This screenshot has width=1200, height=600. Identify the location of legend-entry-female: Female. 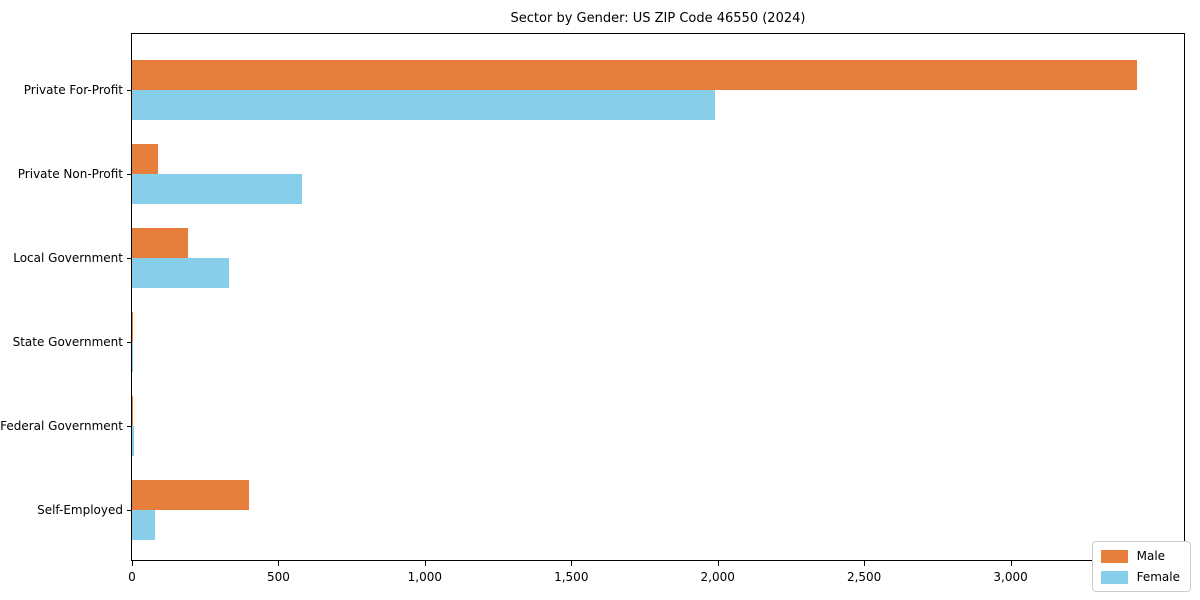
(1140, 577).